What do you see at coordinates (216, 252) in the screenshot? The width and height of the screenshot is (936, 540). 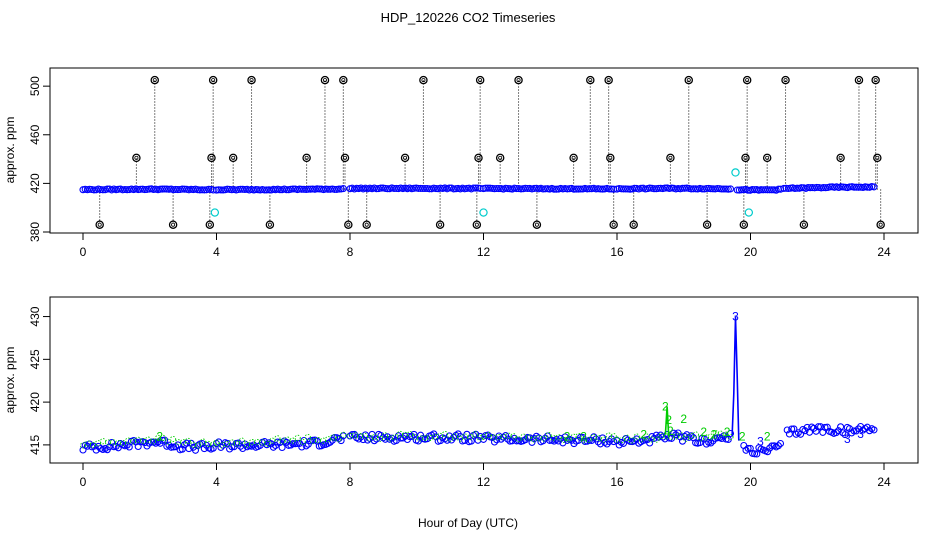 I see `x-tick-label: 4` at bounding box center [216, 252].